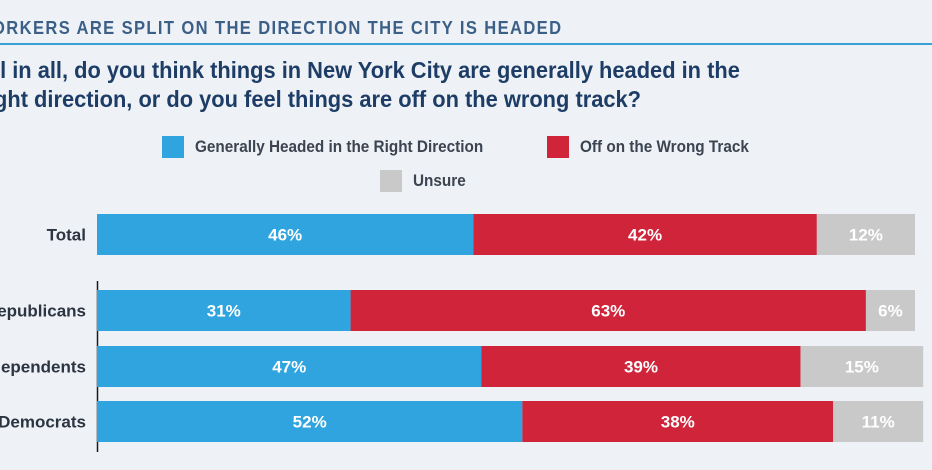 The width and height of the screenshot is (932, 470). I want to click on bar-democrats-unsure, so click(878, 421).